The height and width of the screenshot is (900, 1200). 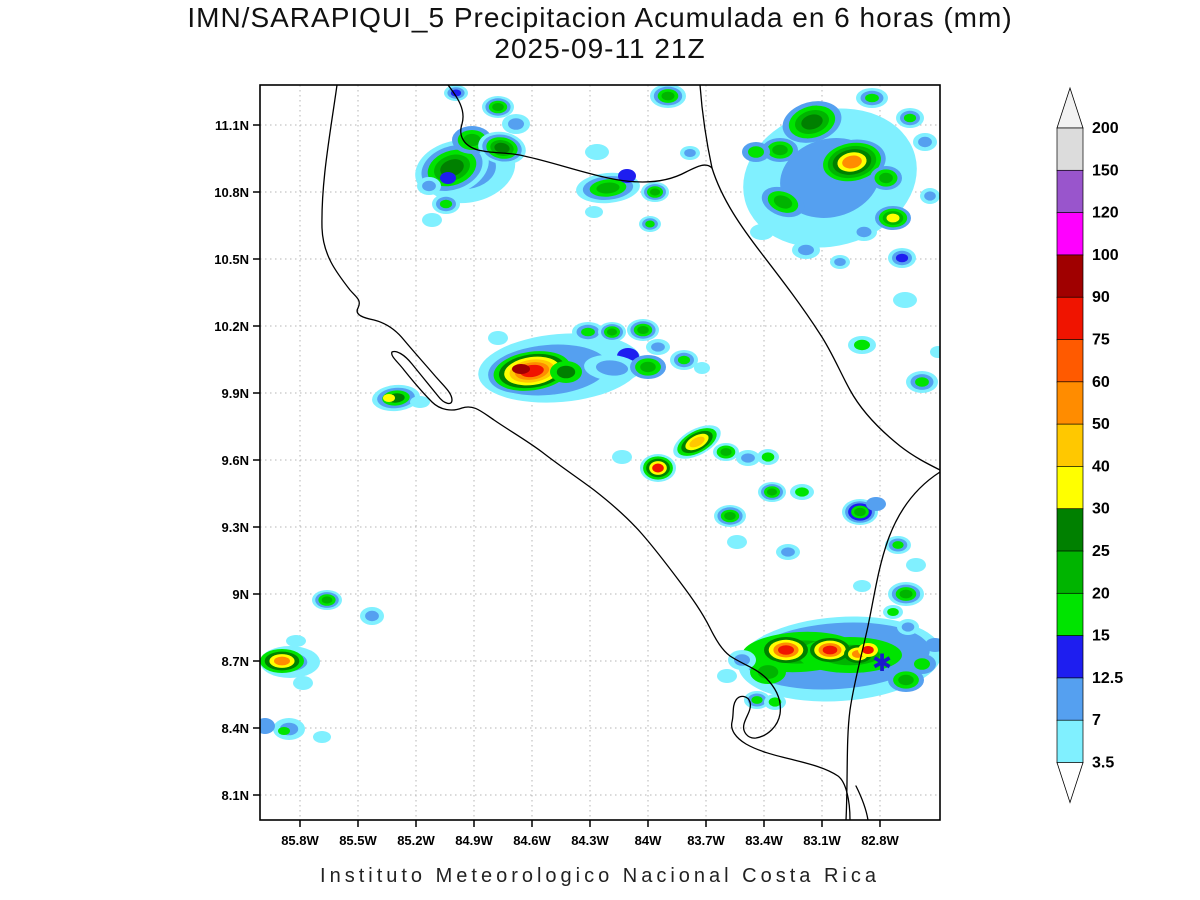 I want to click on colorbar-label: 20, so click(x=1101, y=593).